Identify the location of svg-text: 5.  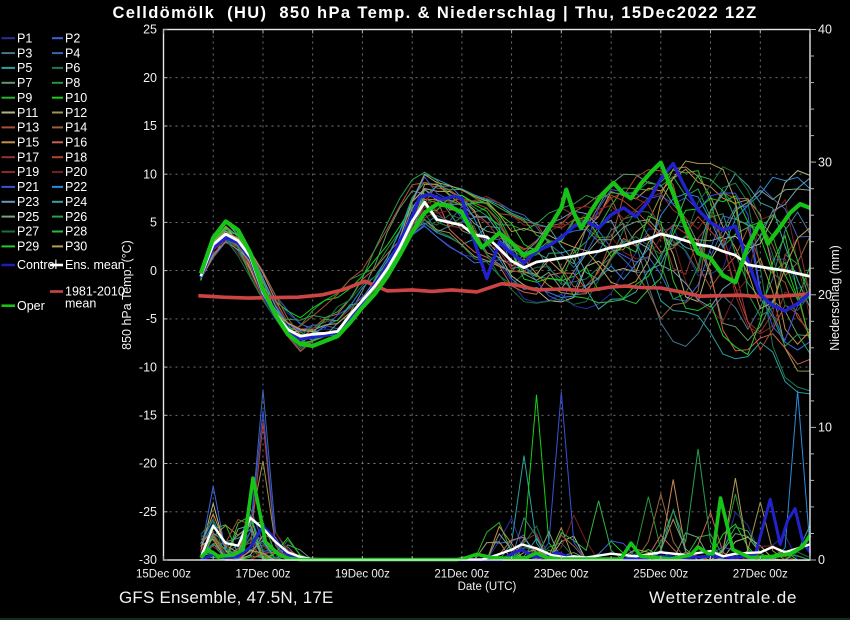
(153, 223).